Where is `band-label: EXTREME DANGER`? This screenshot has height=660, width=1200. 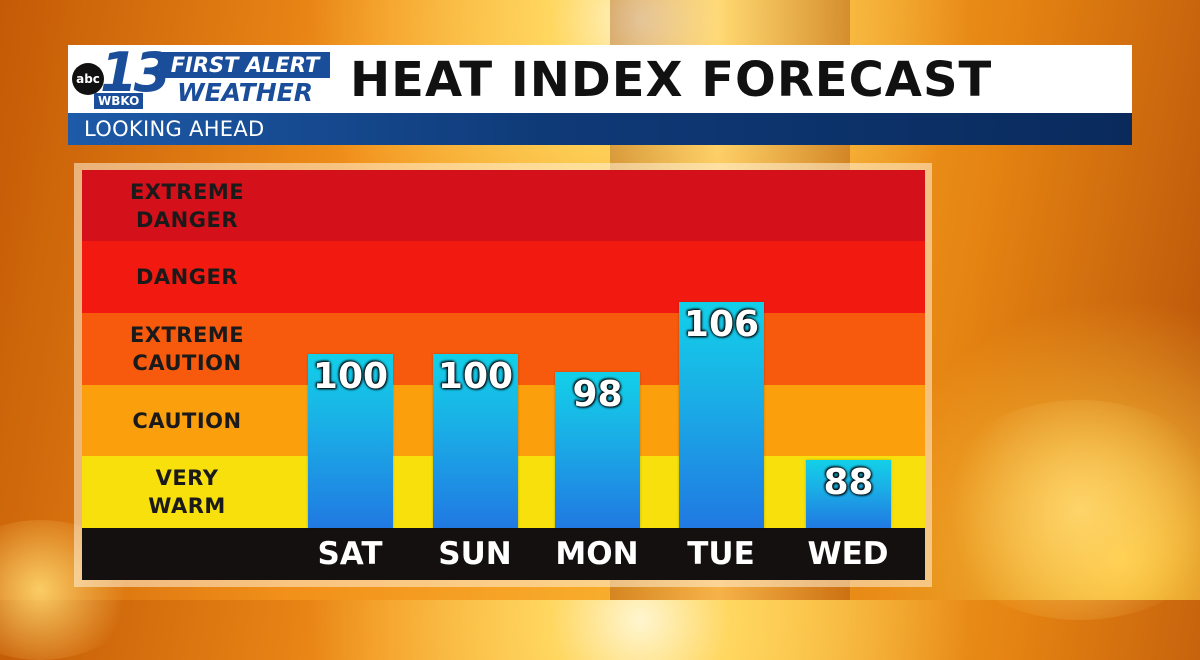 band-label: EXTREME DANGER is located at coordinates (187, 205).